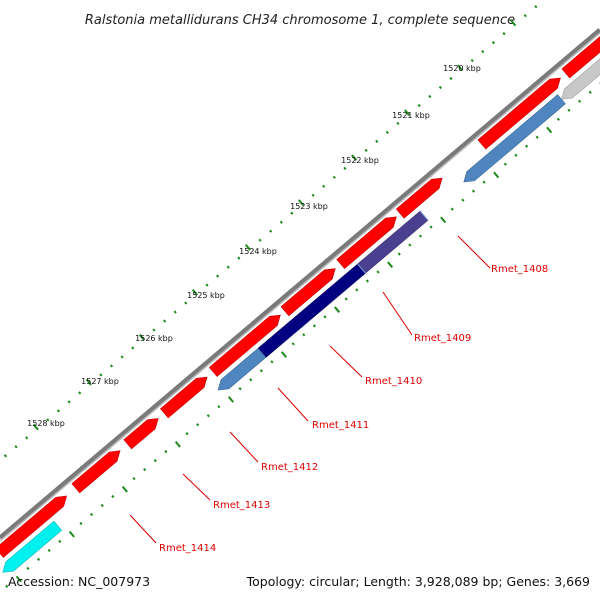 Image resolution: width=600 pixels, height=600 pixels. I want to click on gene-label: Rmet_1409, so click(442, 338).